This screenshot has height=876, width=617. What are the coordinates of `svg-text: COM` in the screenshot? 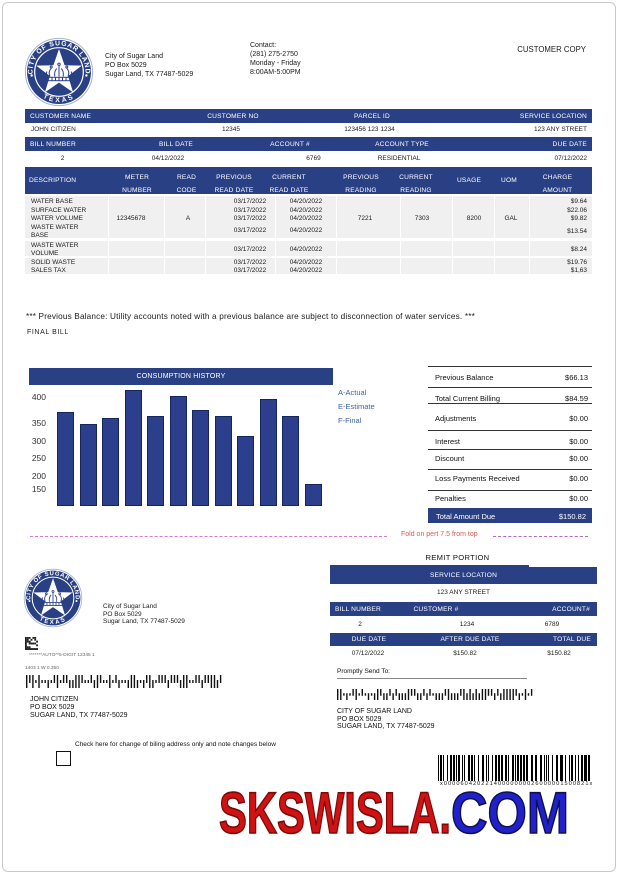 It's located at (510, 813).